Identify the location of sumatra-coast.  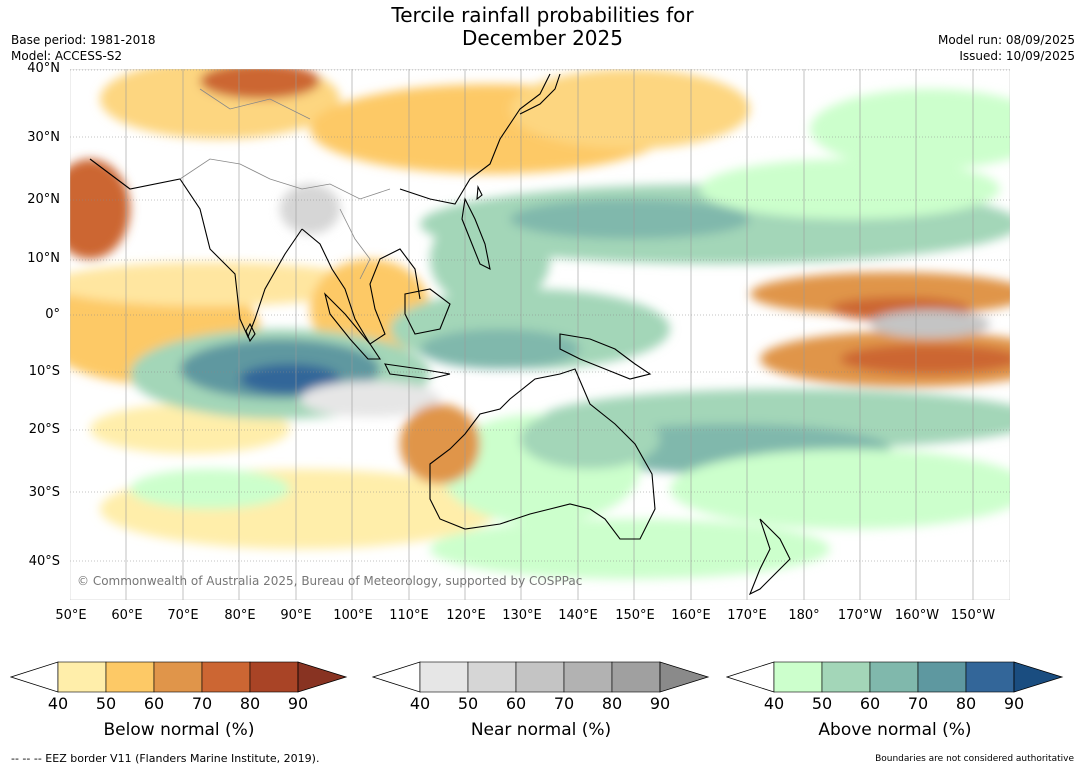
(352, 326).